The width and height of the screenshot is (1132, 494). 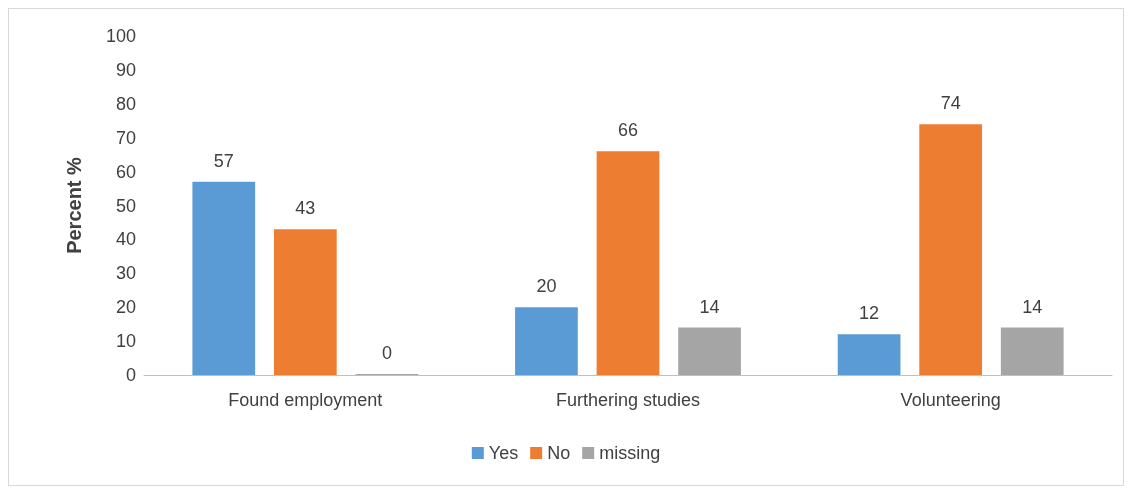 What do you see at coordinates (305, 208) in the screenshot?
I see `data-label: 43` at bounding box center [305, 208].